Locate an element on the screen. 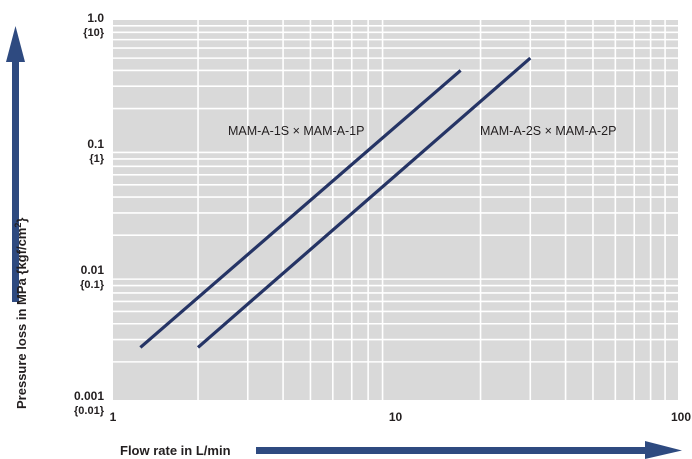  x-axis-arrow is located at coordinates (469, 450).